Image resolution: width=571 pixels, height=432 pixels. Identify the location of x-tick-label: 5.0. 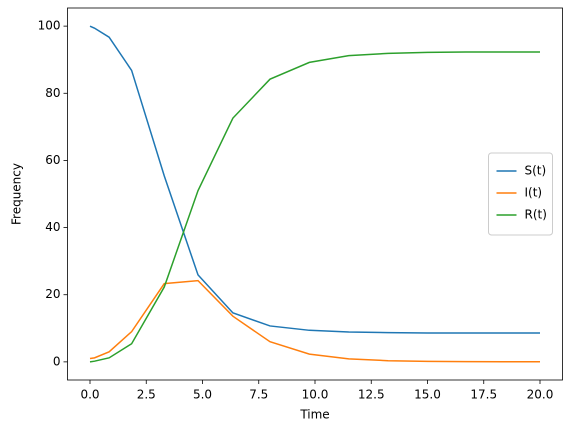
(202, 395).